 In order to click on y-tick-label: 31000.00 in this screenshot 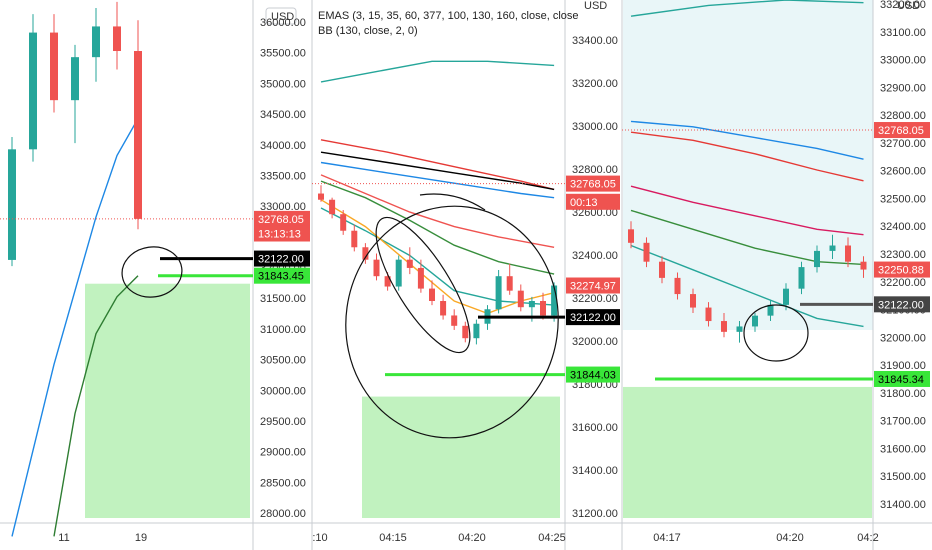, I will do `click(283, 330)`.